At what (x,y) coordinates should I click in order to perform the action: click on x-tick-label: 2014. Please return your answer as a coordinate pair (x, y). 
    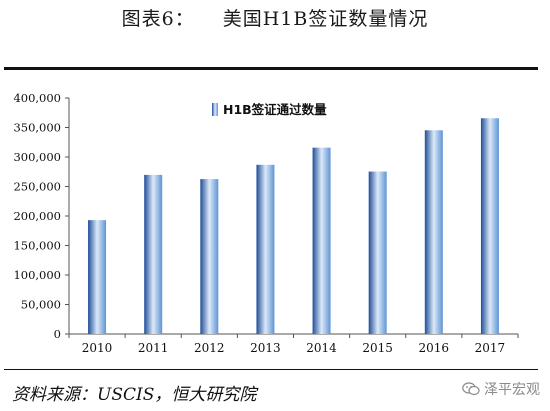
    Looking at the image, I should click on (321, 348).